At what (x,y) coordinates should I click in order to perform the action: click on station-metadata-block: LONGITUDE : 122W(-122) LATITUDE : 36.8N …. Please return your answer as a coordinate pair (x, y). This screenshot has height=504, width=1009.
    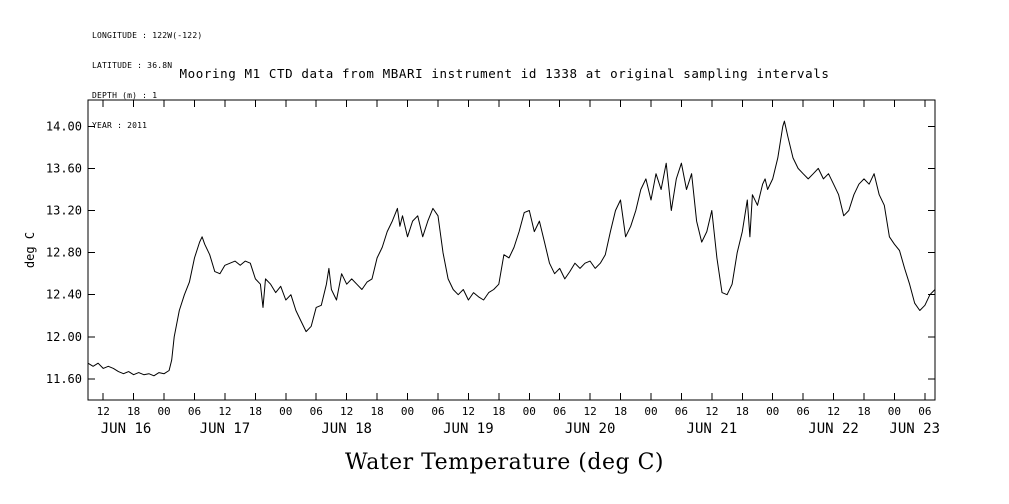
    Looking at the image, I should click on (147, 76).